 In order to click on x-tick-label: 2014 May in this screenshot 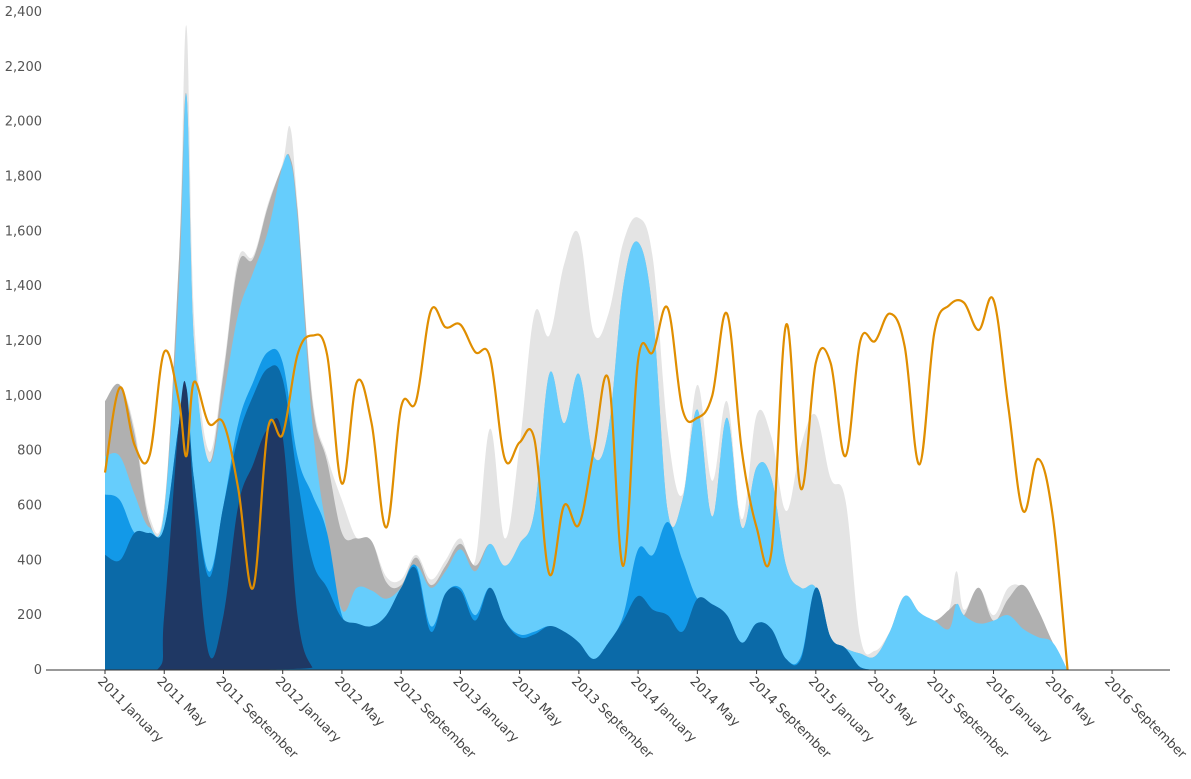, I will do `click(715, 702)`.